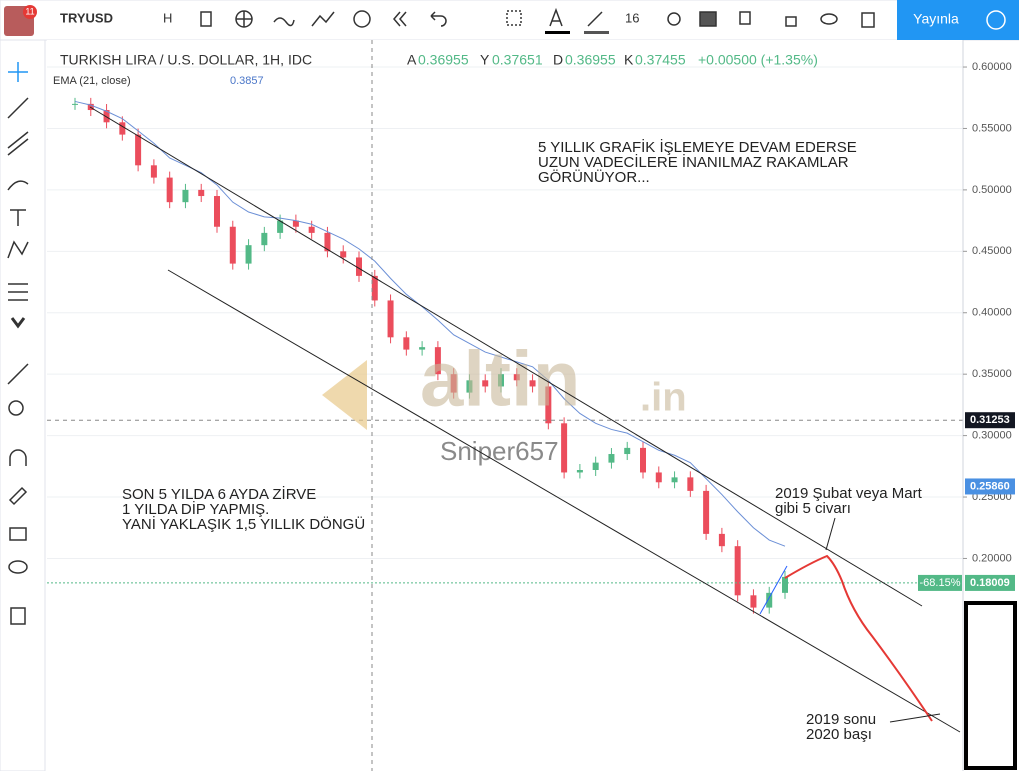 The width and height of the screenshot is (1019, 771). I want to click on bottom-pointer, so click(915, 718).